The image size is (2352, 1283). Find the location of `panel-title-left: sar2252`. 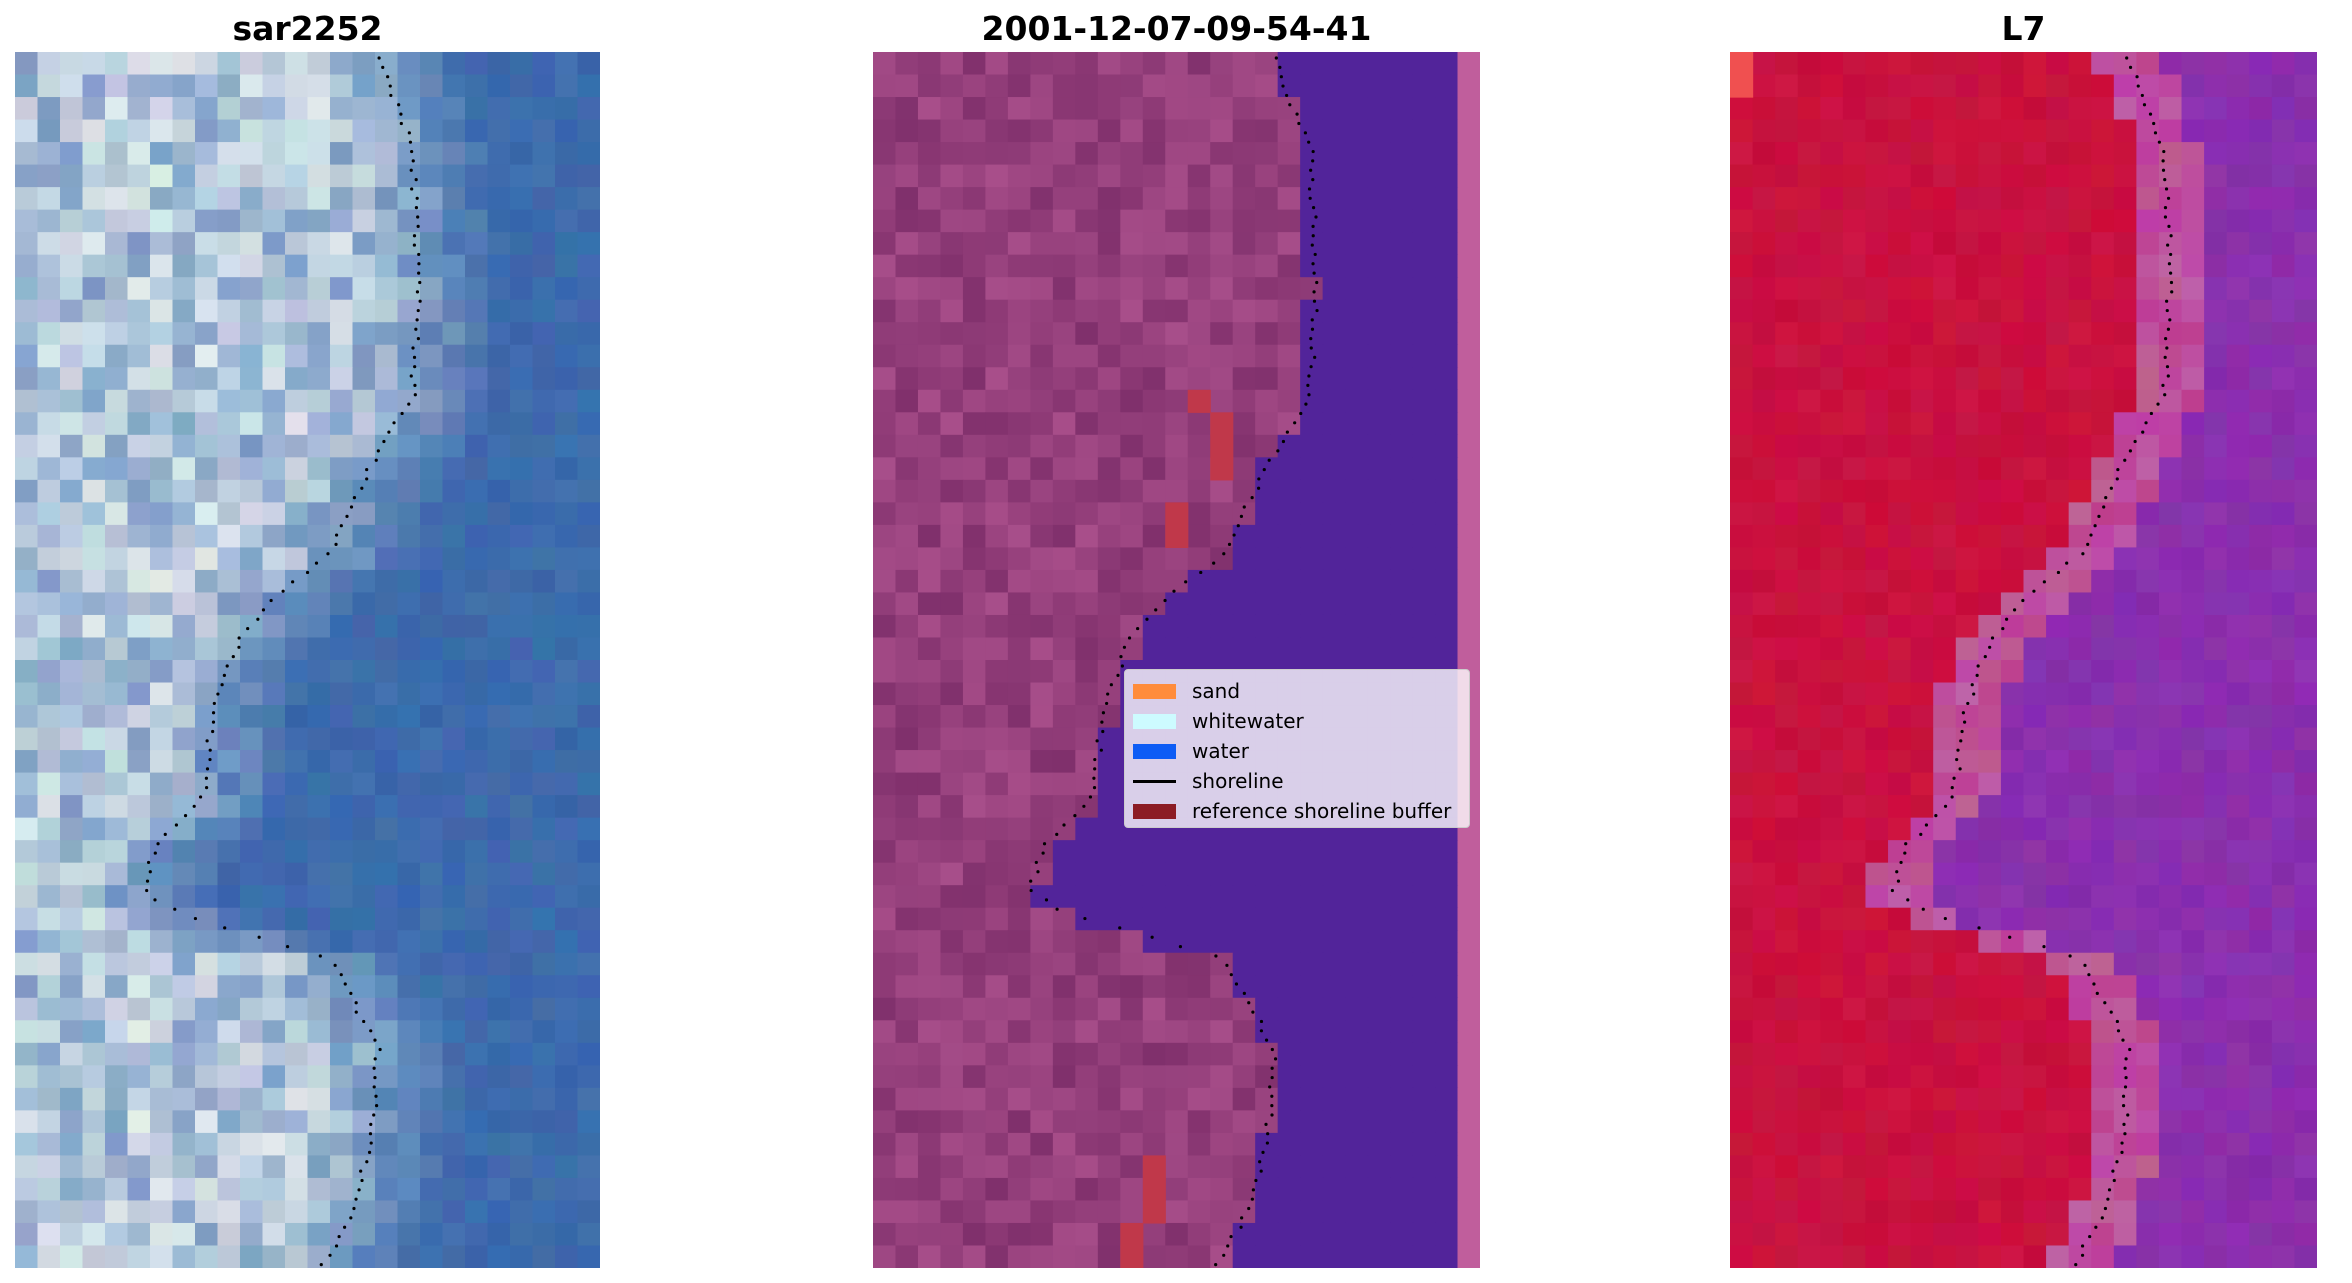

panel-title-left: sar2252 is located at coordinates (307, 28).